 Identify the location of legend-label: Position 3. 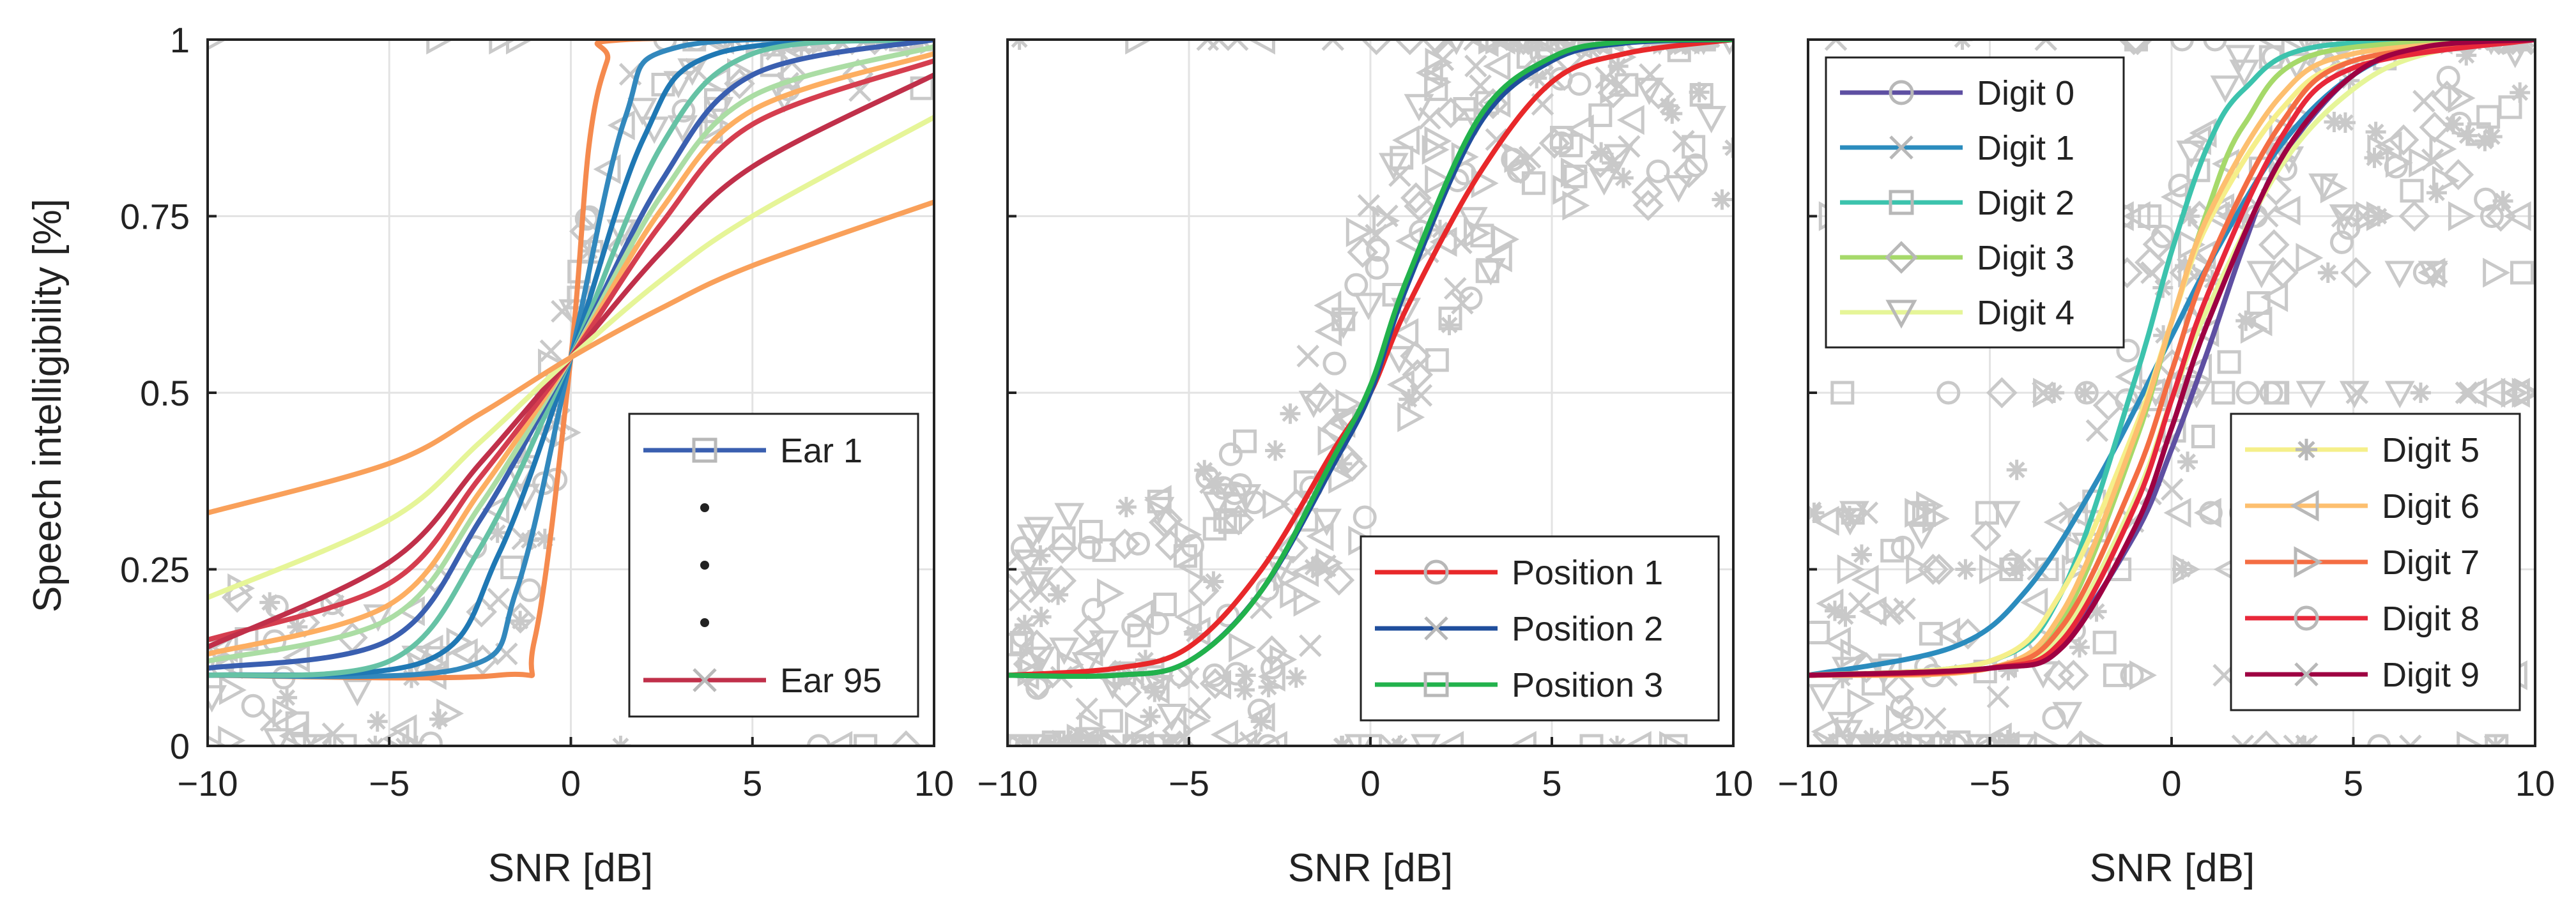
(1587, 685).